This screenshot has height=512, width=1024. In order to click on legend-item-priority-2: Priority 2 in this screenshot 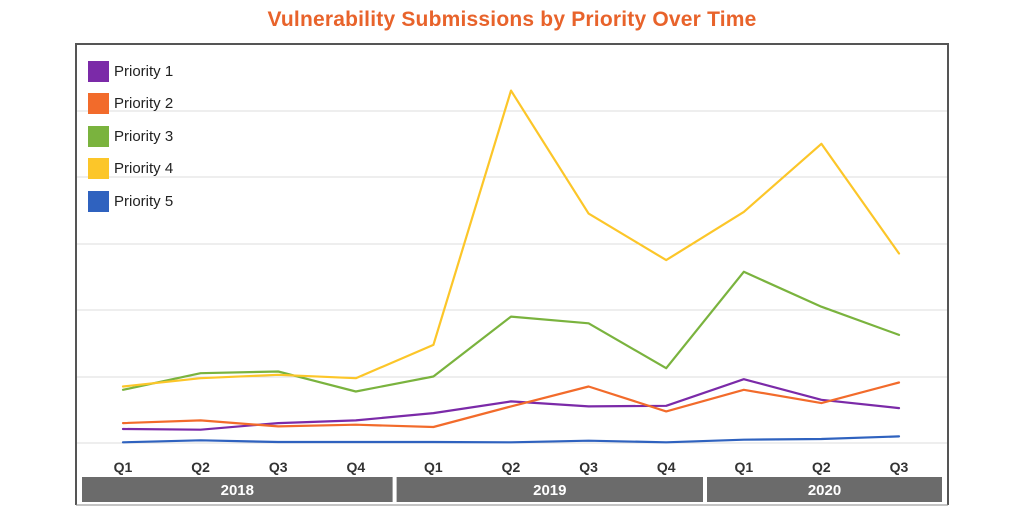, I will do `click(130, 104)`.